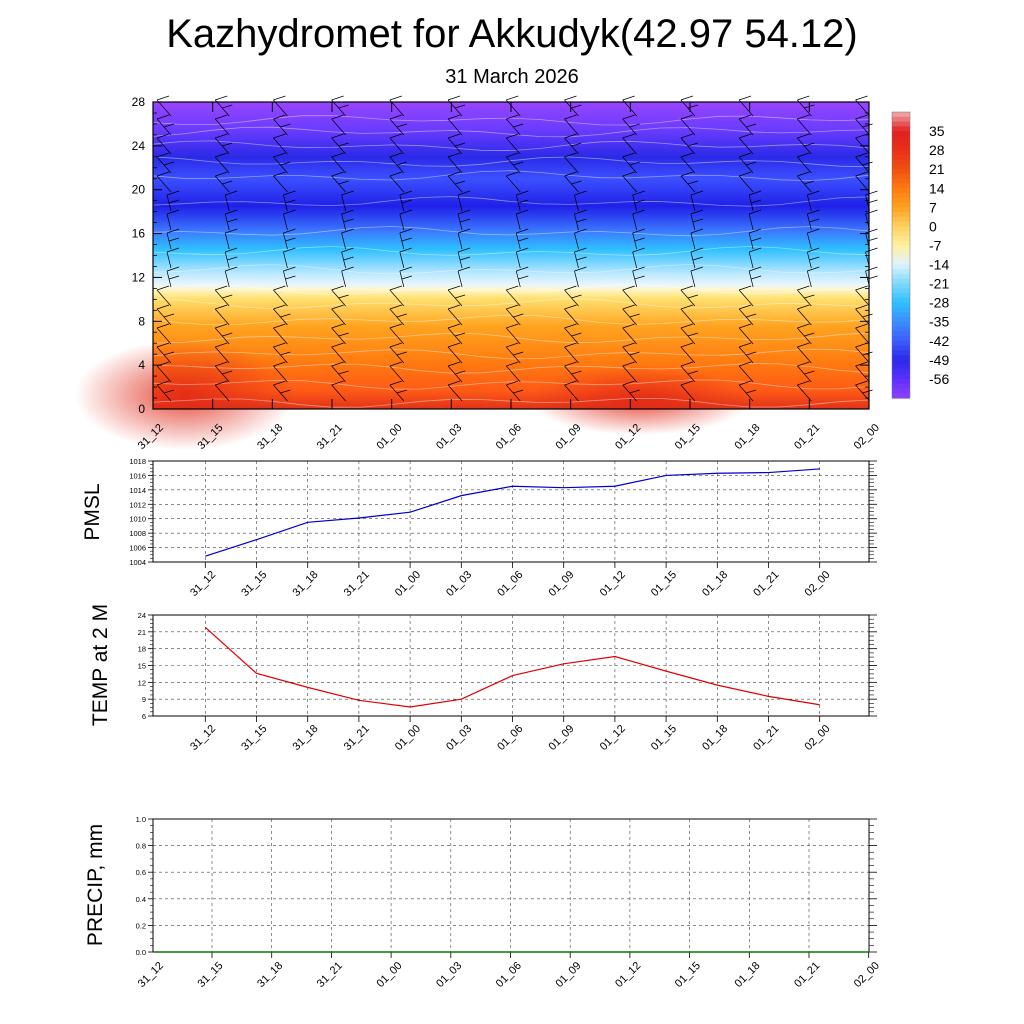 The height and width of the screenshot is (1024, 1024). I want to click on chart-subtitle: 31 March 2026, so click(512, 77).